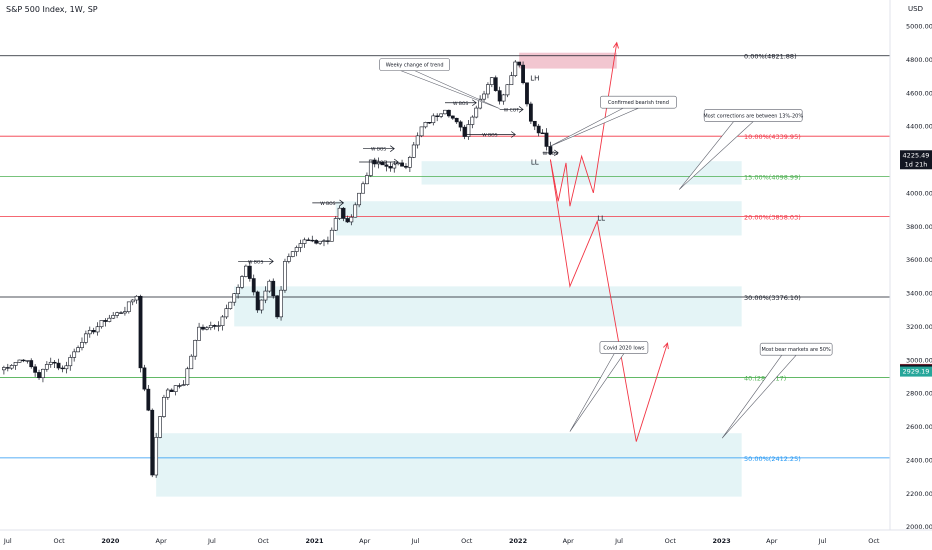 The image size is (932, 550). I want to click on y-tick-label: 2400.00, so click(919, 460).